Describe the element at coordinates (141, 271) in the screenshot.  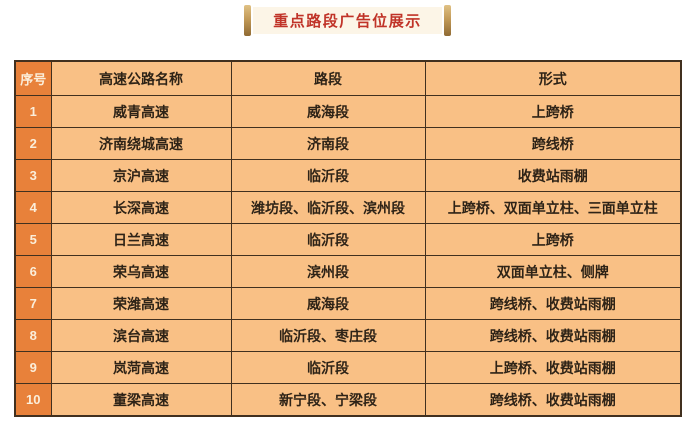
I see `row-name: 荣乌高速` at that location.